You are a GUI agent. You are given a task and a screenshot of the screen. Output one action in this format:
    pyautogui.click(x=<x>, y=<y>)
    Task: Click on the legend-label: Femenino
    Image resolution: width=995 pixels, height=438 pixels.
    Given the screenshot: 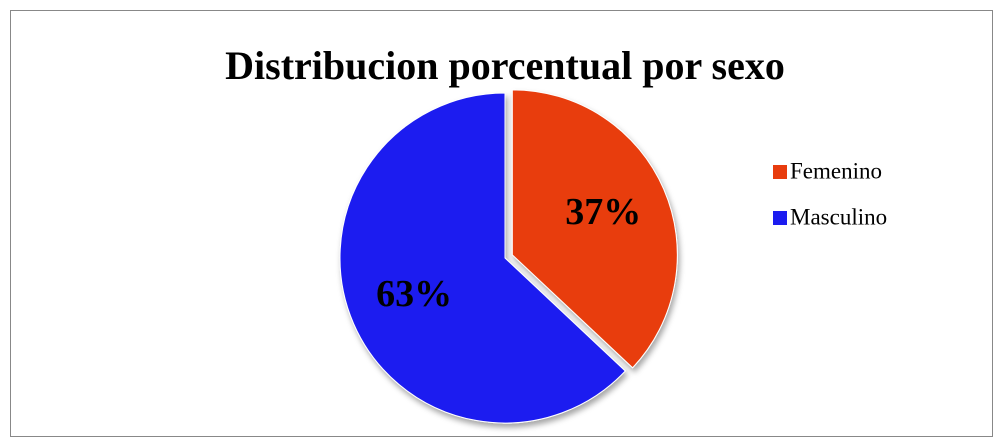 What is the action you would take?
    pyautogui.click(x=836, y=170)
    